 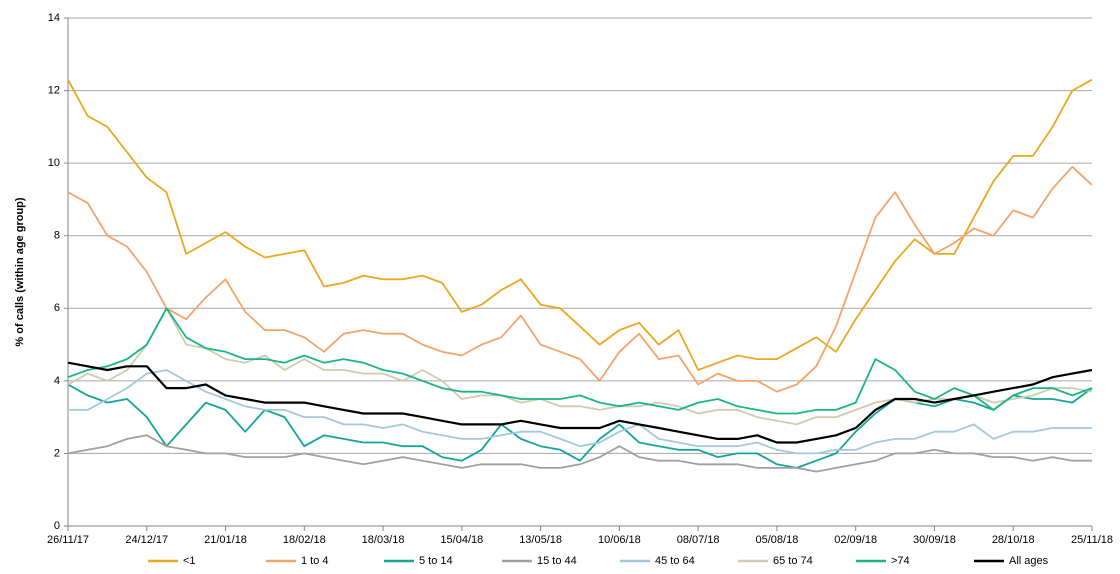 What do you see at coordinates (304, 540) in the screenshot?
I see `x-tick-label: 18/02/18` at bounding box center [304, 540].